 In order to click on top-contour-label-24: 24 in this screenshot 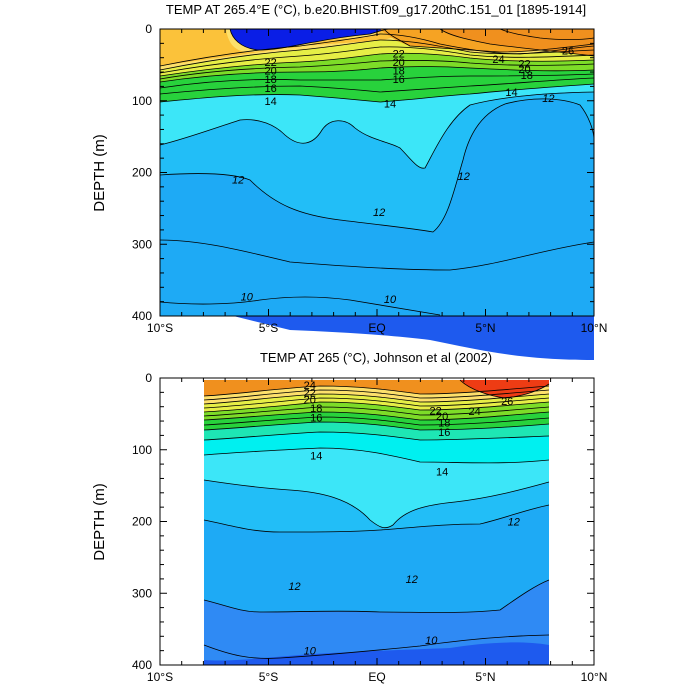, I will do `click(498, 60)`.